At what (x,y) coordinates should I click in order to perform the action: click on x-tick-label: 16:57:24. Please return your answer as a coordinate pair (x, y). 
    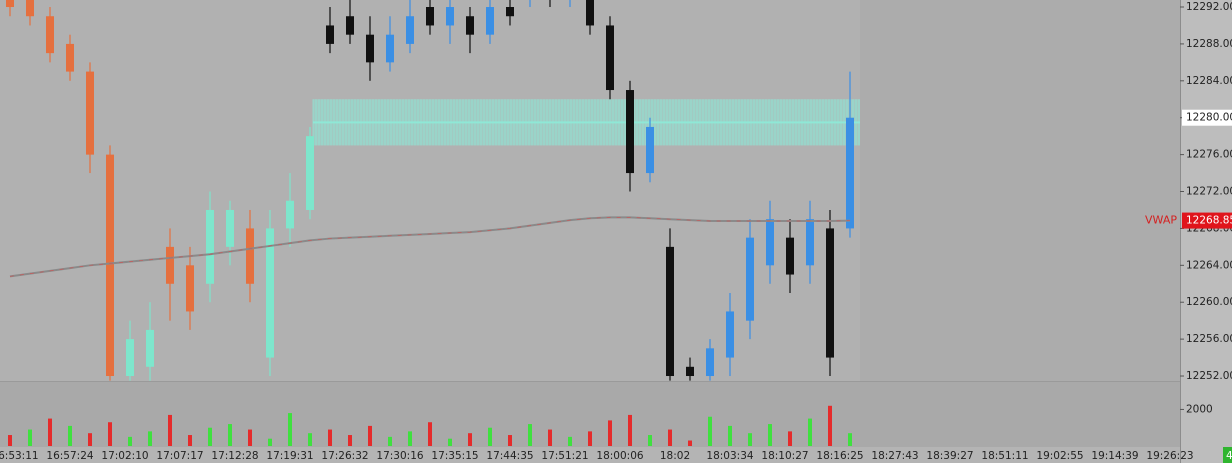
    Looking at the image, I should click on (69, 456).